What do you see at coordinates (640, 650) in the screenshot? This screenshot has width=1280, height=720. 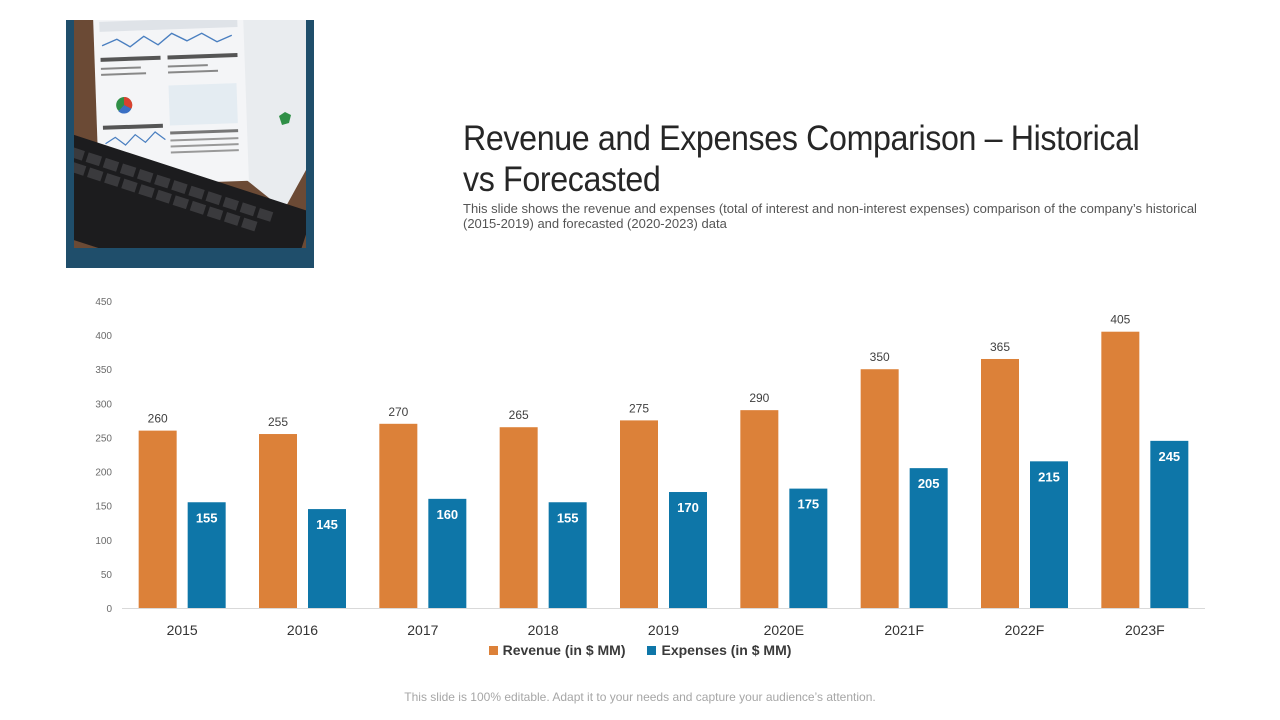 I see `chart-legend: Revenue (in $ MM) Expenses (in $ MM)` at bounding box center [640, 650].